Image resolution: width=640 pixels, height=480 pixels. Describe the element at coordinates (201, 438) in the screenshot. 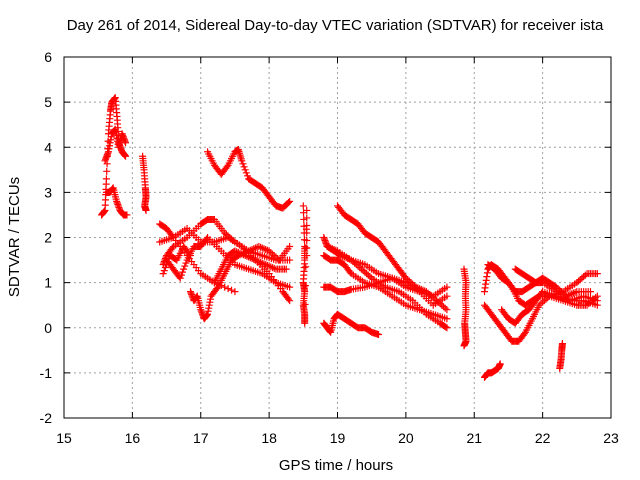

I see `x-tick-label: 17` at that location.